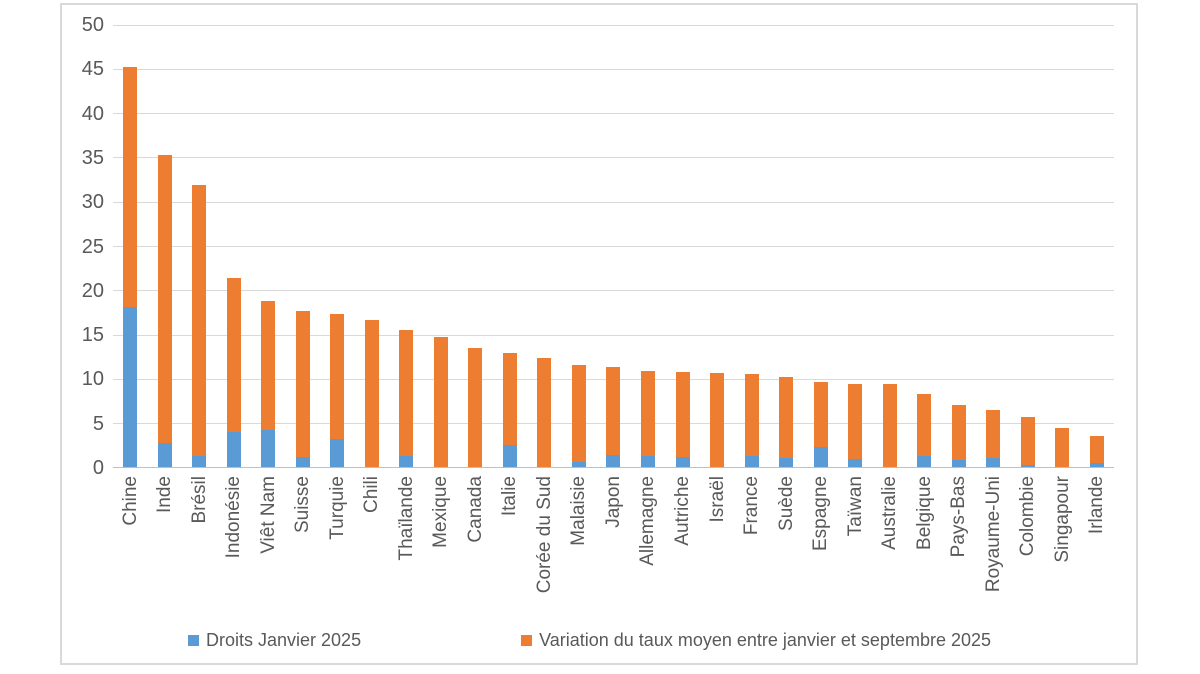 The width and height of the screenshot is (1200, 674). I want to click on x-label-cell-9: Mexique, so click(441, 534).